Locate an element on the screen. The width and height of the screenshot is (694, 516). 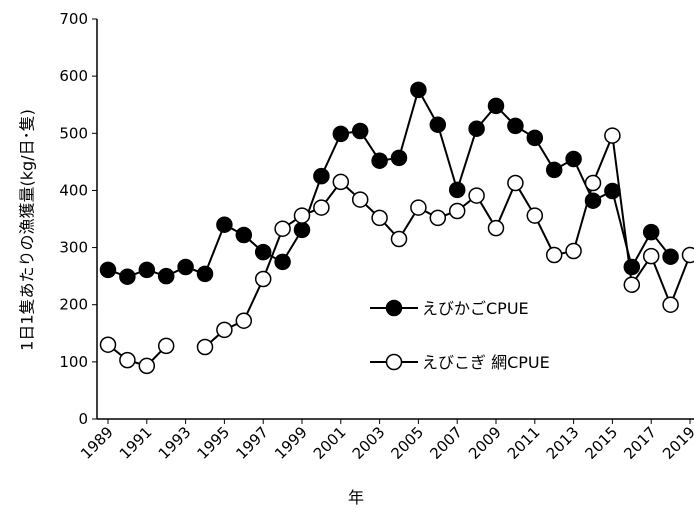
y-tick-label: 100 is located at coordinates (73, 362).